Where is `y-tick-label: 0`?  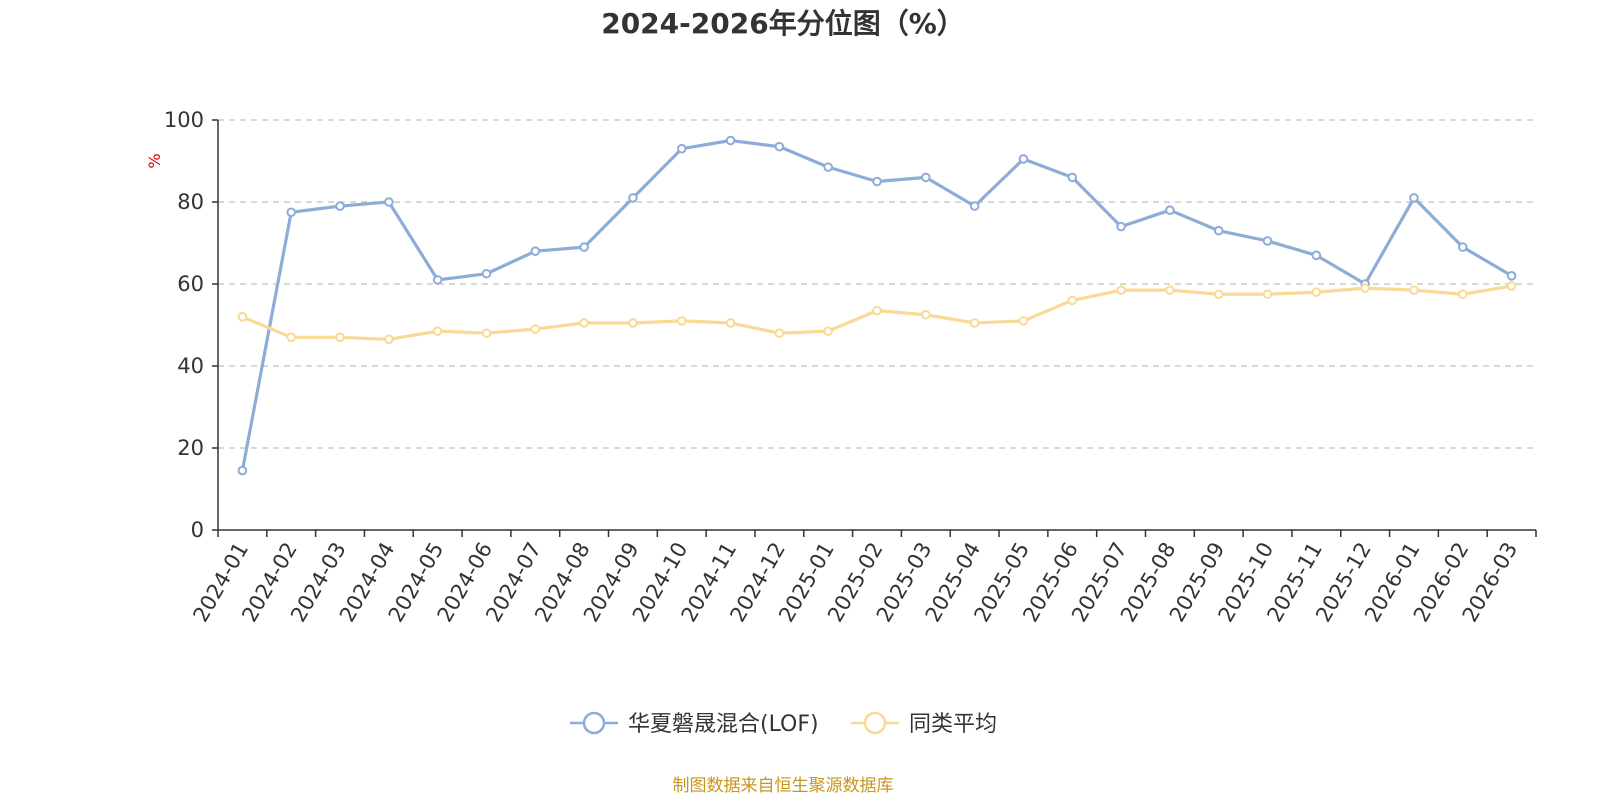 y-tick-label: 0 is located at coordinates (197, 530).